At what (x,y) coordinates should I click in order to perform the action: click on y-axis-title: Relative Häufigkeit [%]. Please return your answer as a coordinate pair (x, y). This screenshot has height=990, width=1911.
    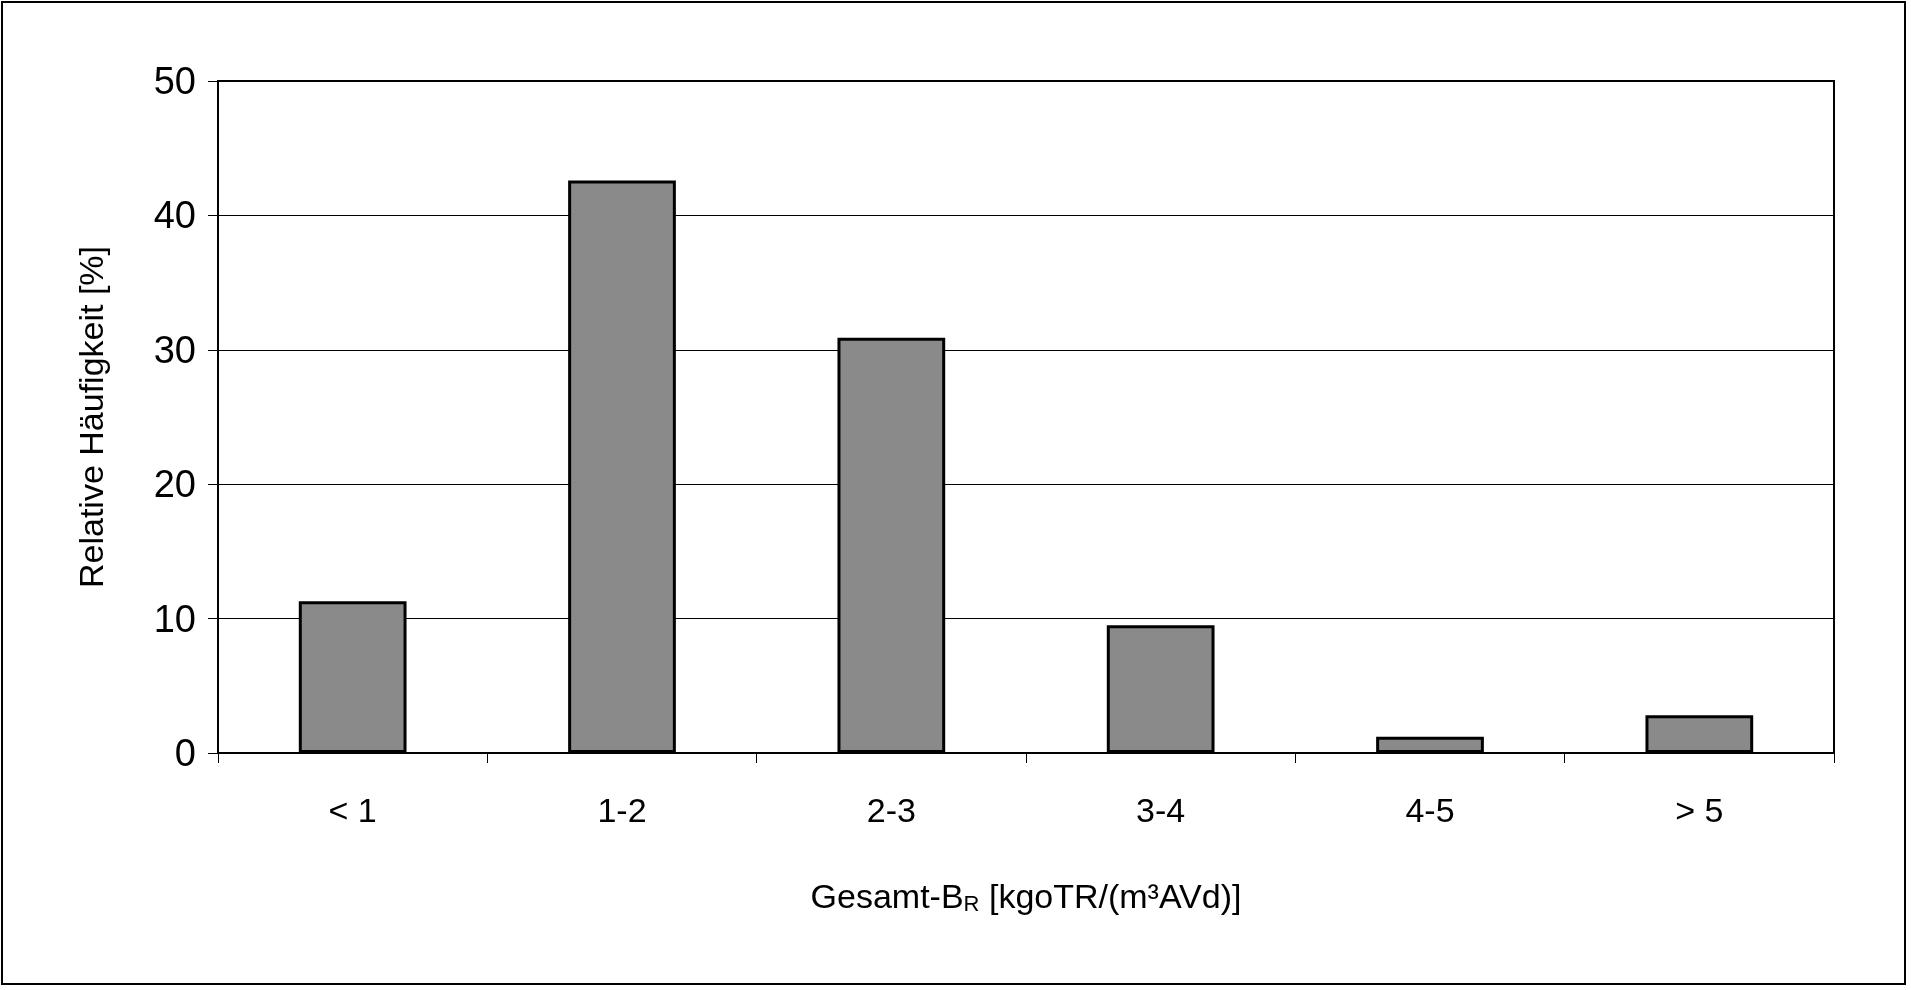
    Looking at the image, I should click on (91, 417).